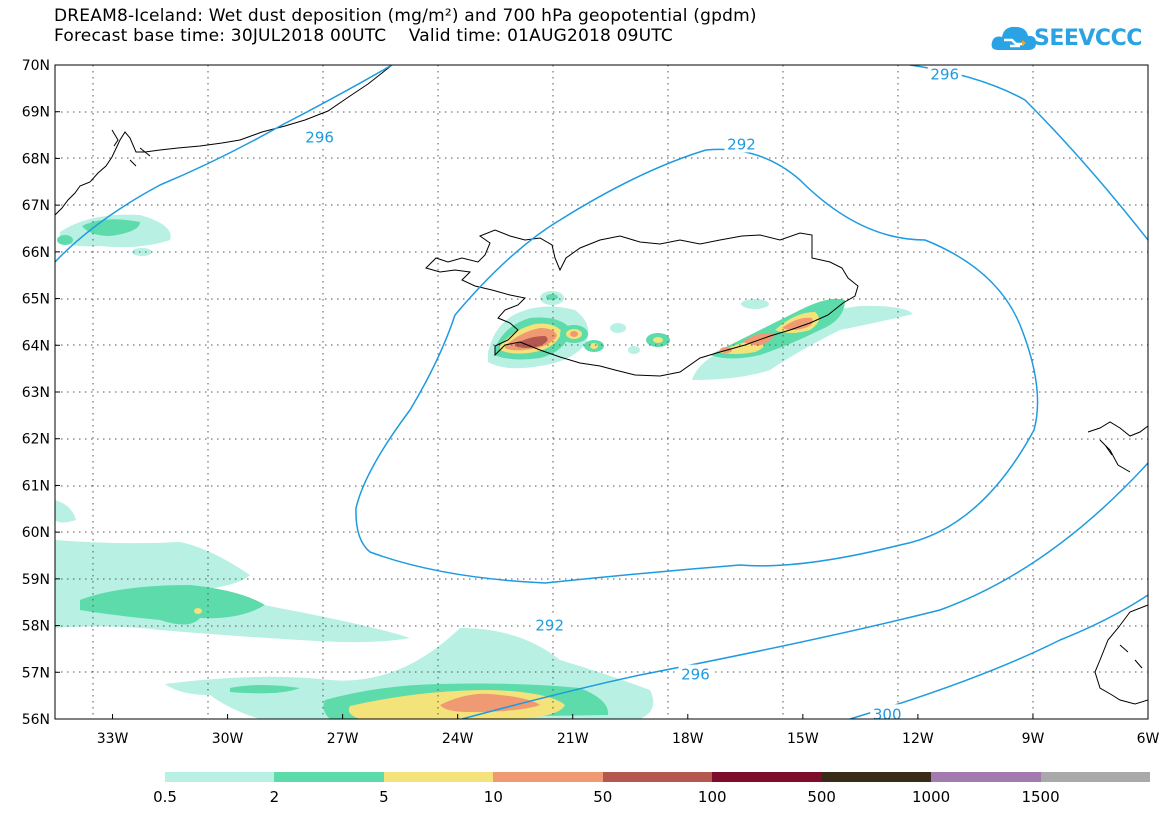 This screenshot has width=1175, height=815. I want to click on contour-296-north, so click(224, 164).